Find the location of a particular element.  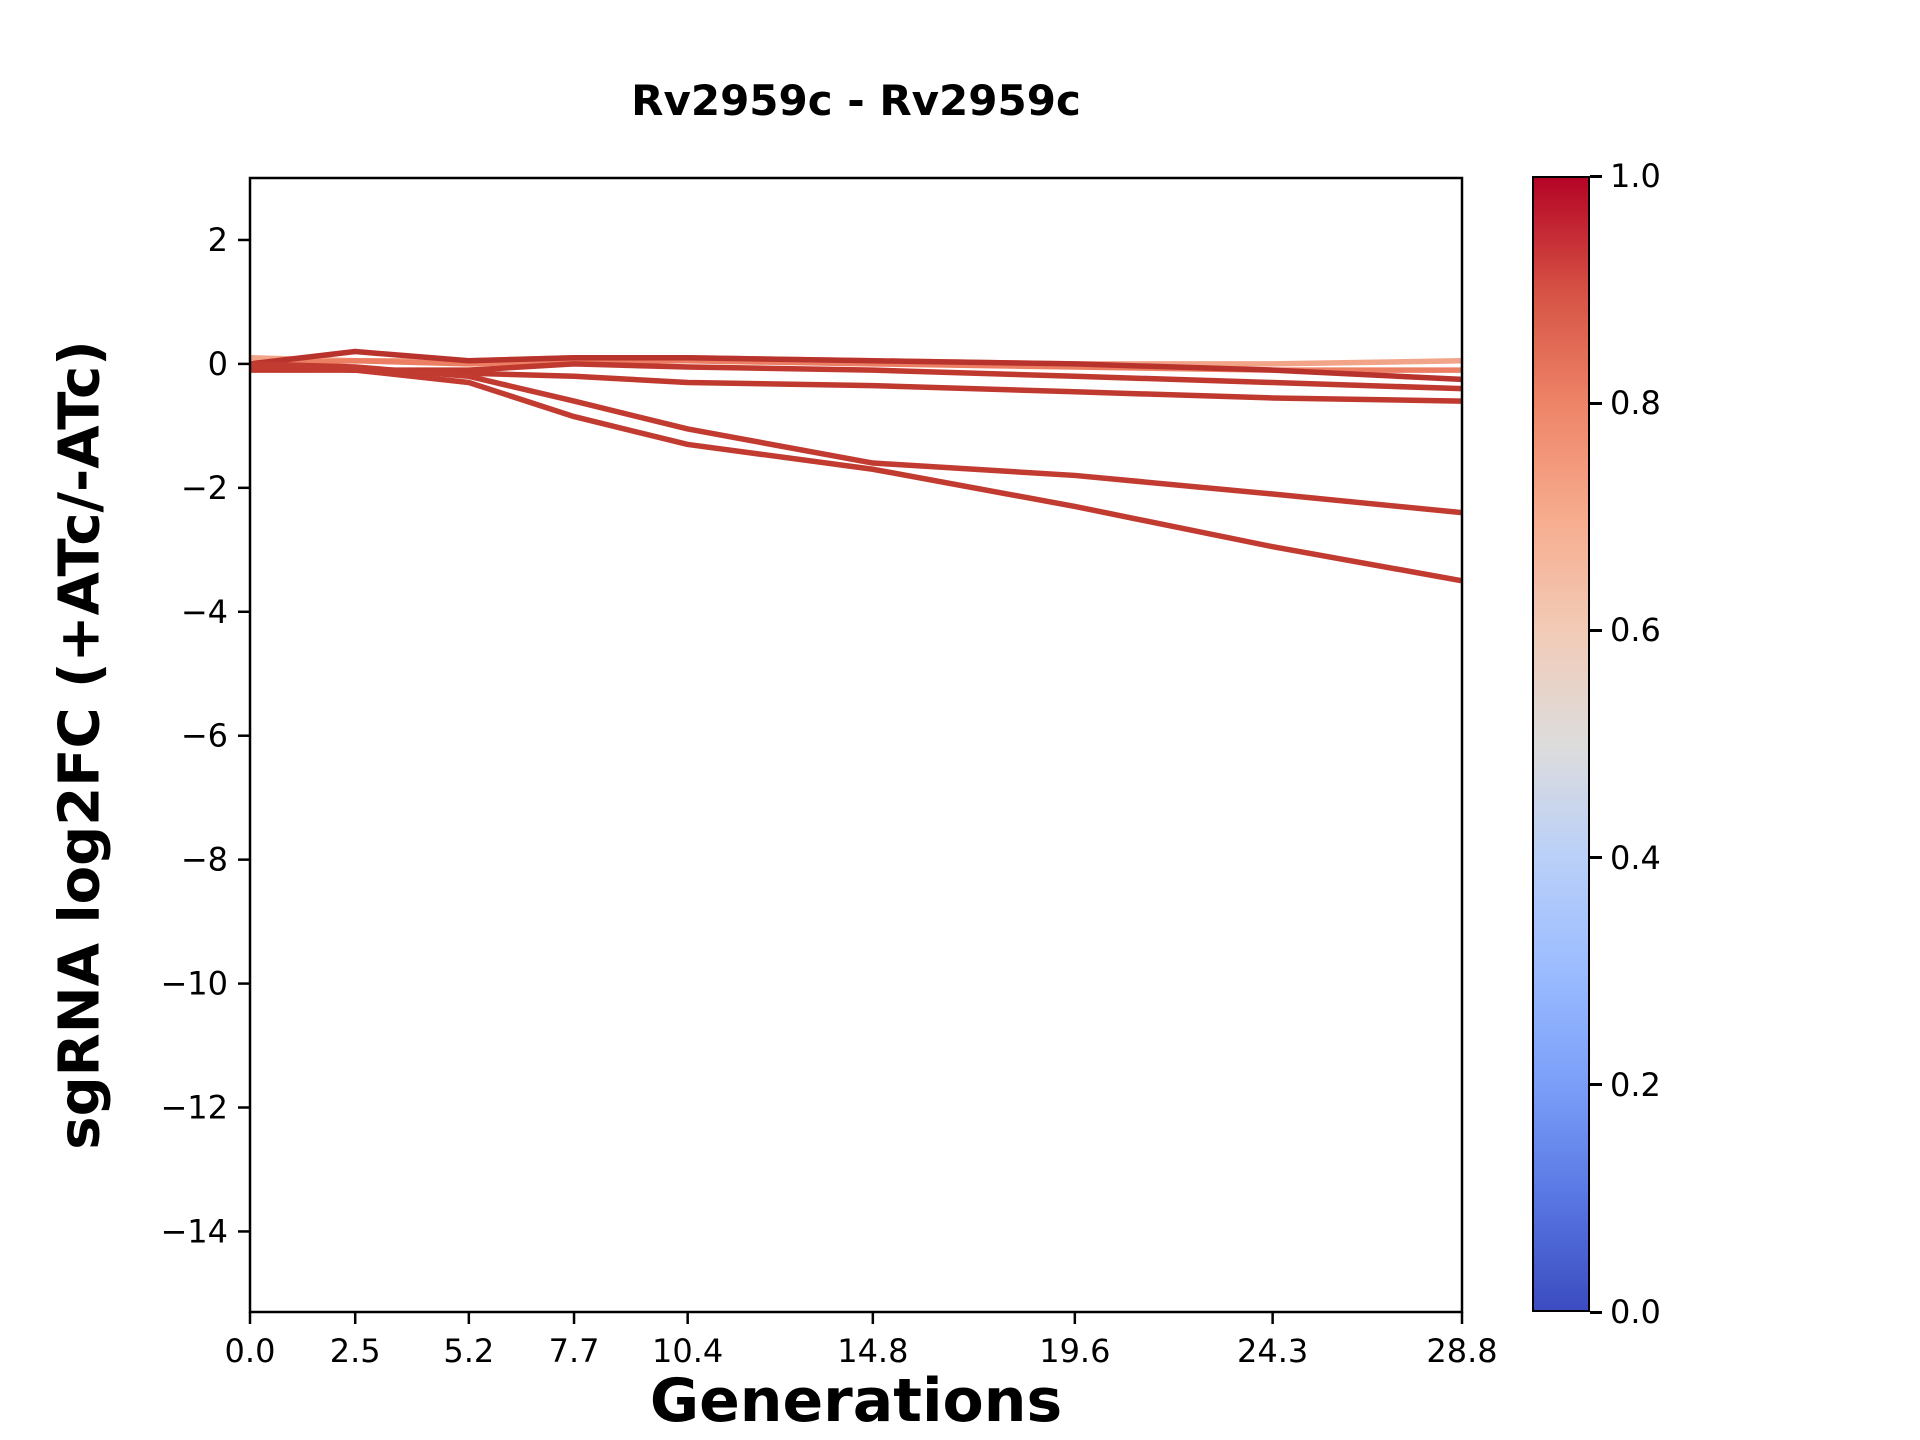

x-tick-label: 7.7 is located at coordinates (574, 1351).